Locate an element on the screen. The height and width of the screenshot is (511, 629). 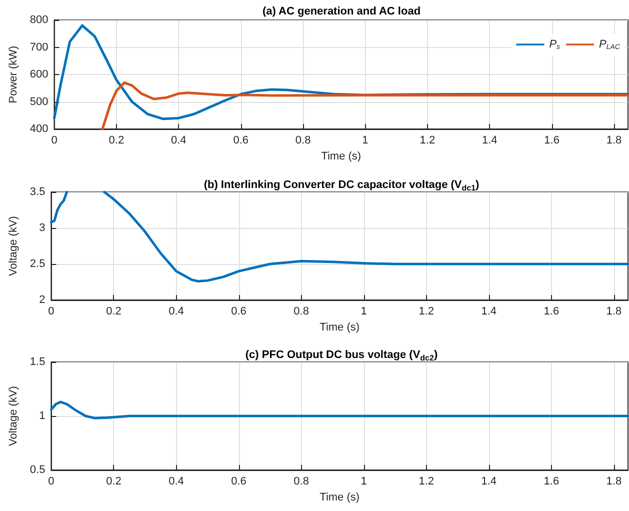
y-tick-label: 3.5 is located at coordinates (38, 192).